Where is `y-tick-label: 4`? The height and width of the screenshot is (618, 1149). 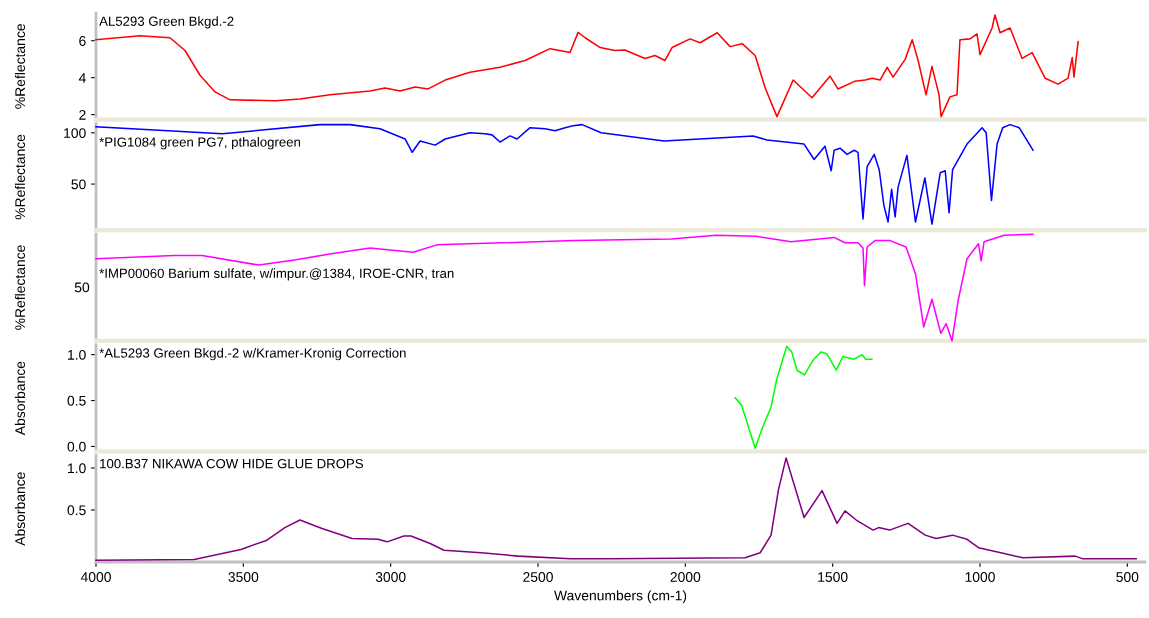 y-tick-label: 4 is located at coordinates (82, 78).